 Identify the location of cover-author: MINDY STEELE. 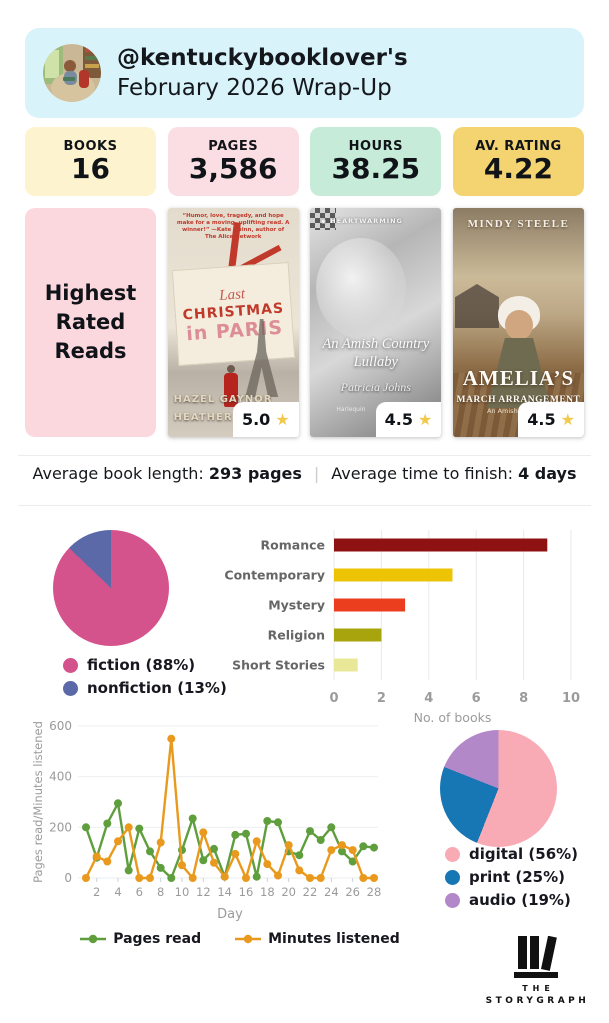
(518, 224).